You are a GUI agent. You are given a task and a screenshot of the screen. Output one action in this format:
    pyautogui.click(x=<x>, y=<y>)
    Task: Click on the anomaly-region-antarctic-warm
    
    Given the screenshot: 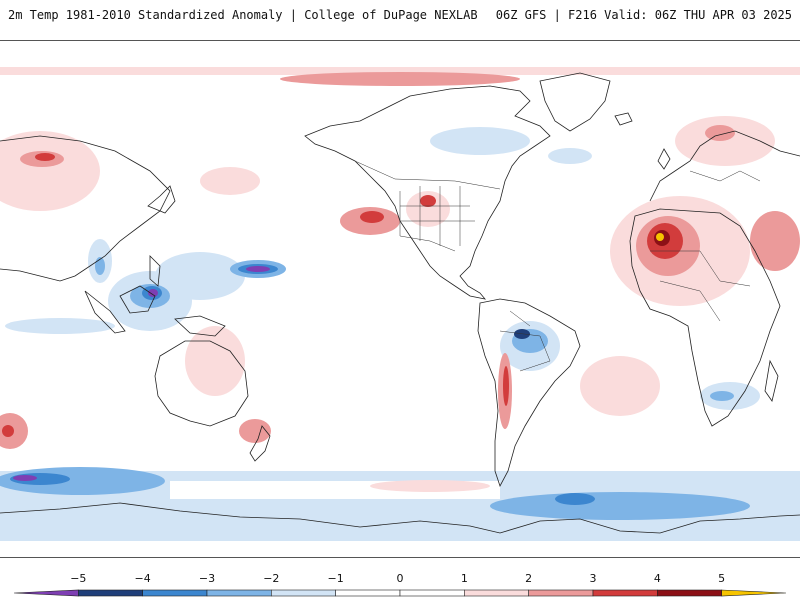 What is the action you would take?
    pyautogui.click(x=430, y=486)
    